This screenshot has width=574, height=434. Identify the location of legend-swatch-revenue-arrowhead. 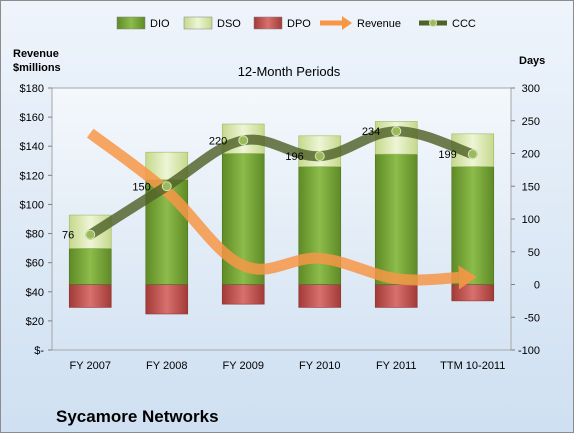
(347, 23).